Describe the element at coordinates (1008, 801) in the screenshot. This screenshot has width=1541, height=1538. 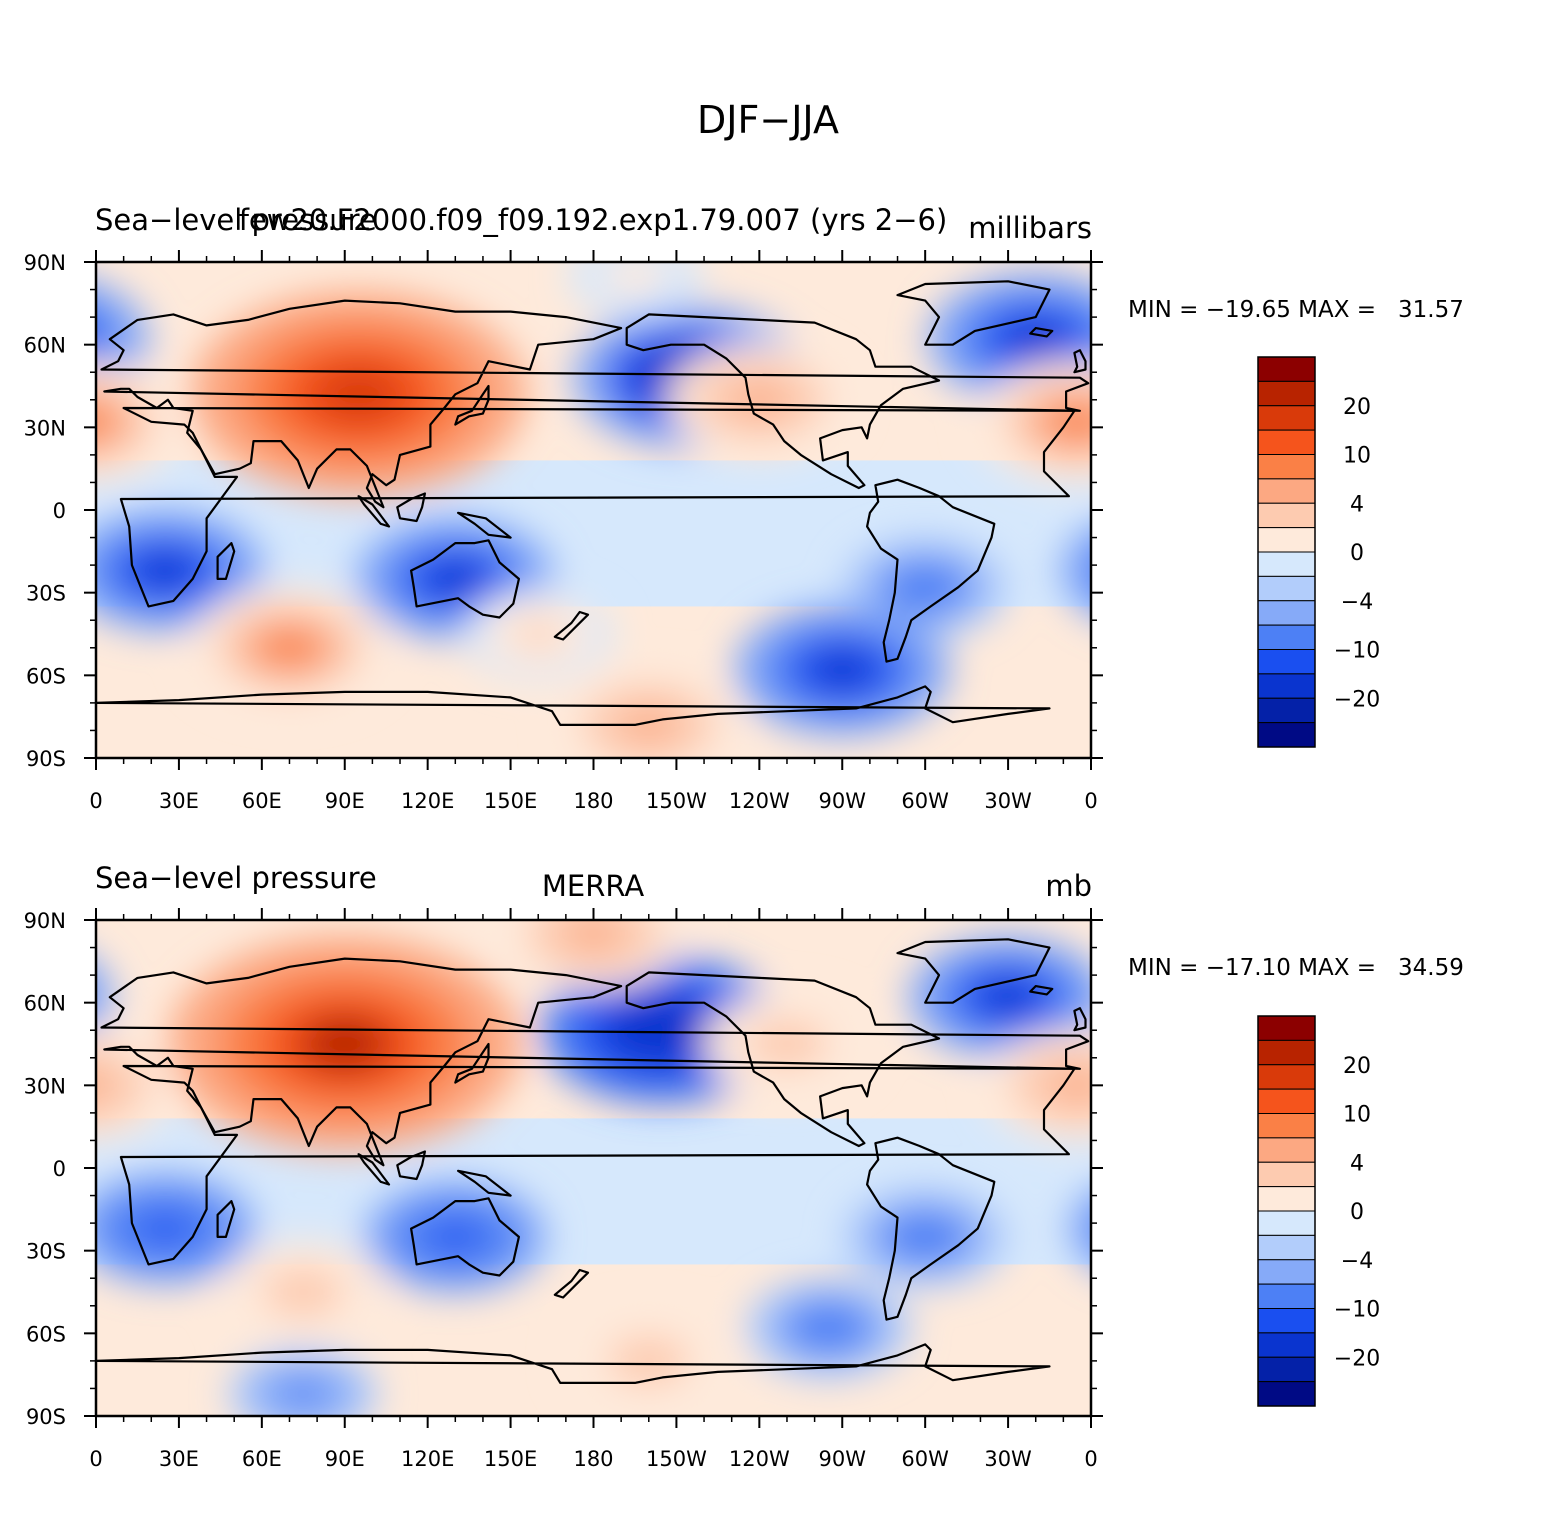
I see `lon-label: 30W` at that location.